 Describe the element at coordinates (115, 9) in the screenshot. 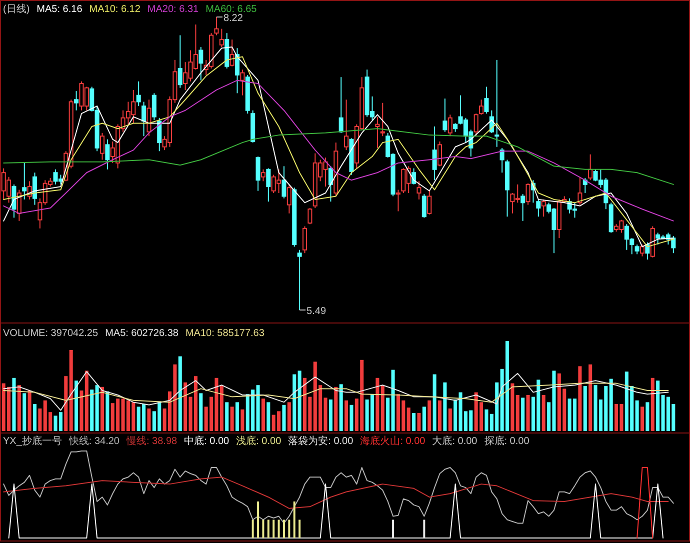

I see `text: MA10: 6.12` at that location.